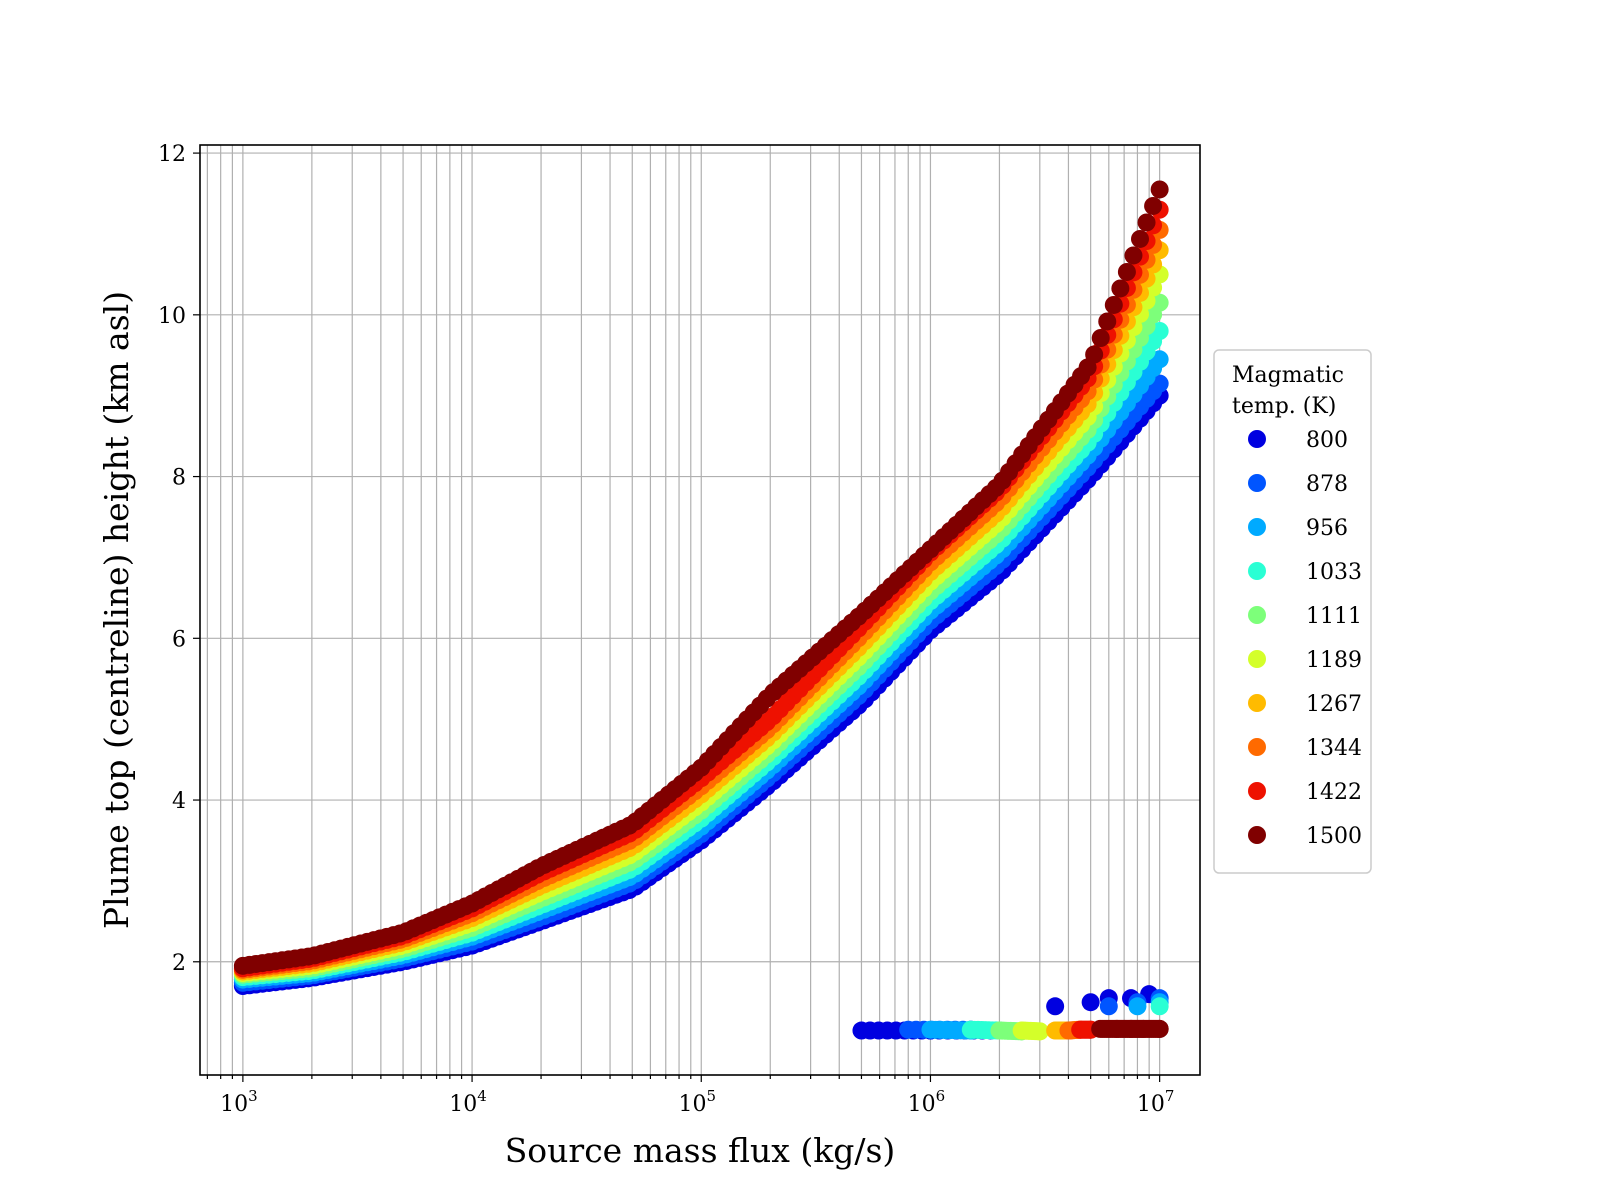  I want to click on y-tick-label: 4, so click(179, 801).